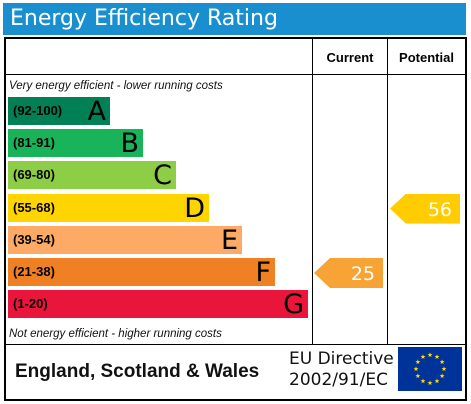 This screenshot has width=471, height=404. What do you see at coordinates (162, 176) in the screenshot?
I see `band-letter: C` at bounding box center [162, 176].